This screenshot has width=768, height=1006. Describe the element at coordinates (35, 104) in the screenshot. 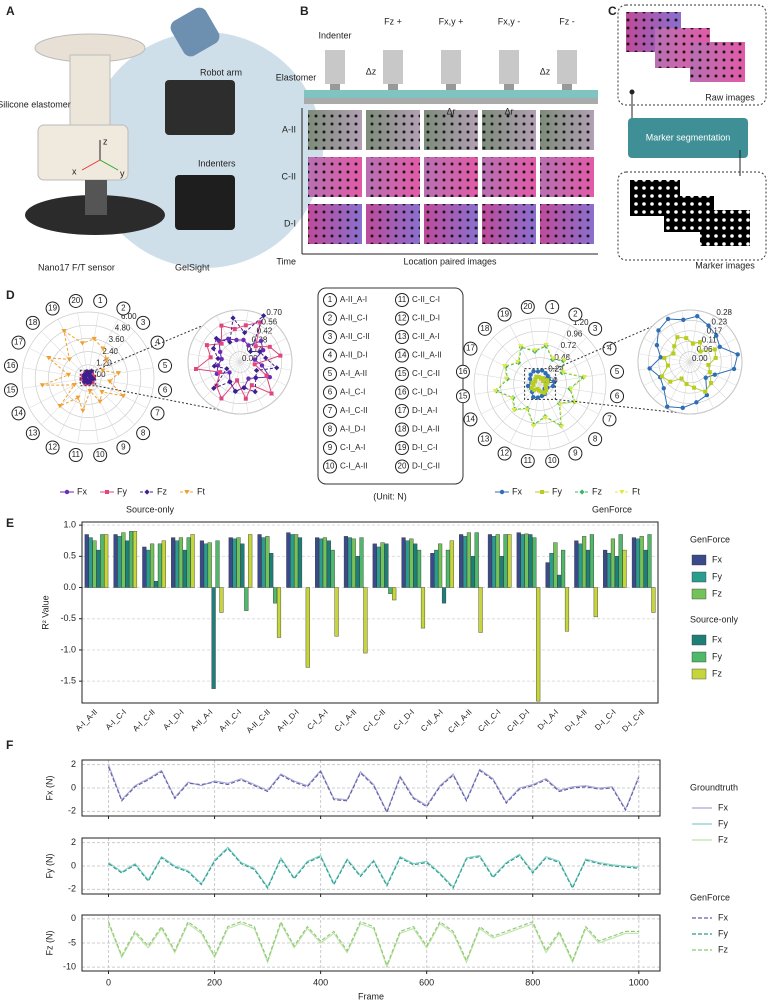

I see `label: Silicone elastomer` at that location.